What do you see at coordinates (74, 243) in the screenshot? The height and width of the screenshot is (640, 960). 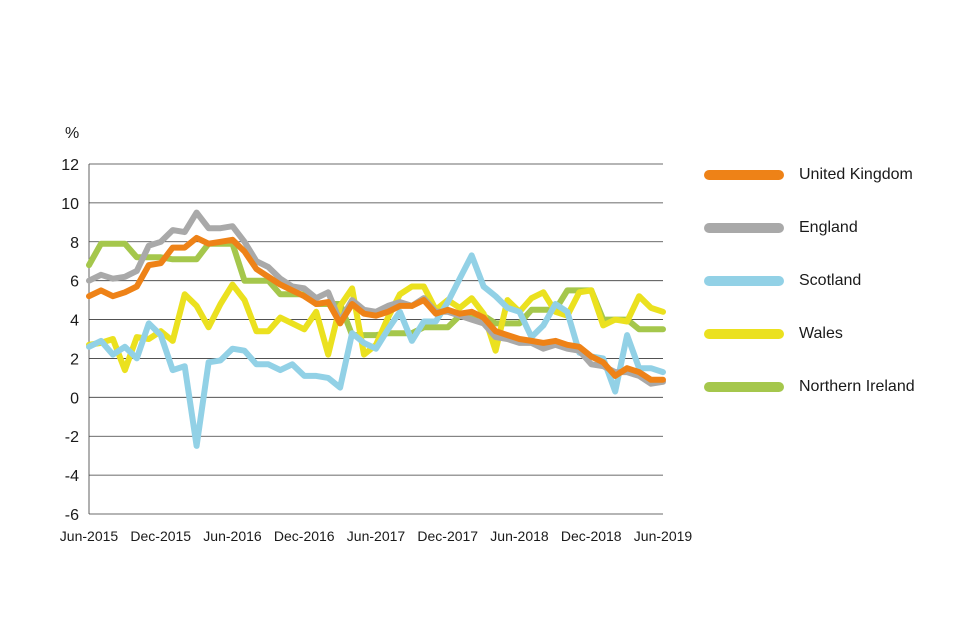 I see `y-tick-label: 8` at bounding box center [74, 243].